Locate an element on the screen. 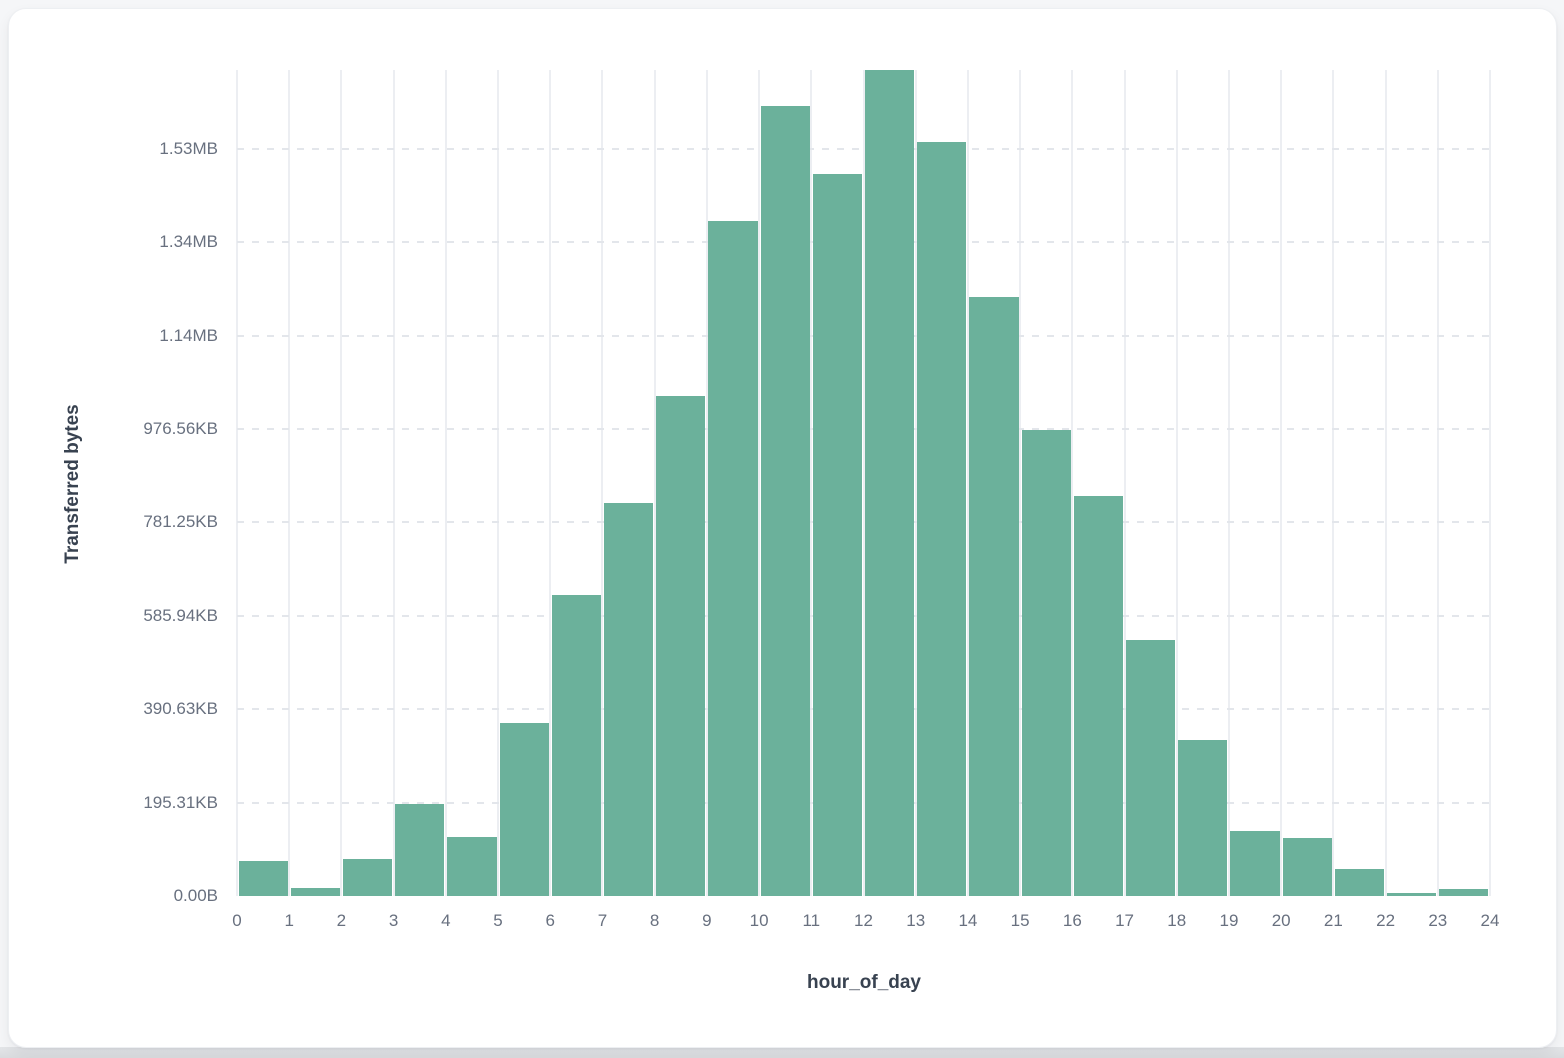 The height and width of the screenshot is (1058, 1564). y-tick-label: 781.25KB is located at coordinates (180, 522).